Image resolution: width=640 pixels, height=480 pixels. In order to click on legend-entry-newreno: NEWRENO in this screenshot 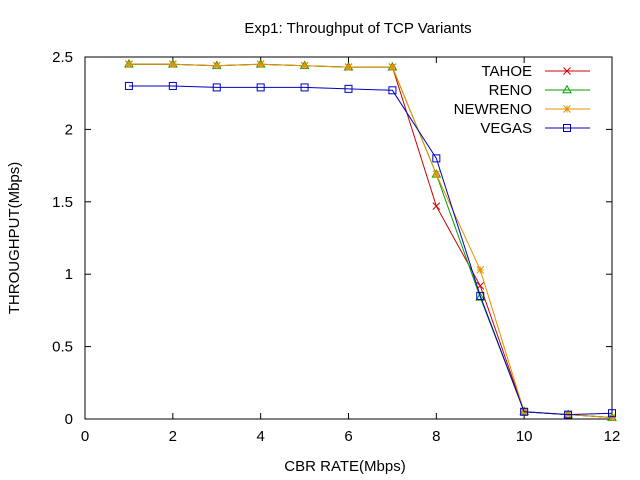, I will do `click(522, 109)`.